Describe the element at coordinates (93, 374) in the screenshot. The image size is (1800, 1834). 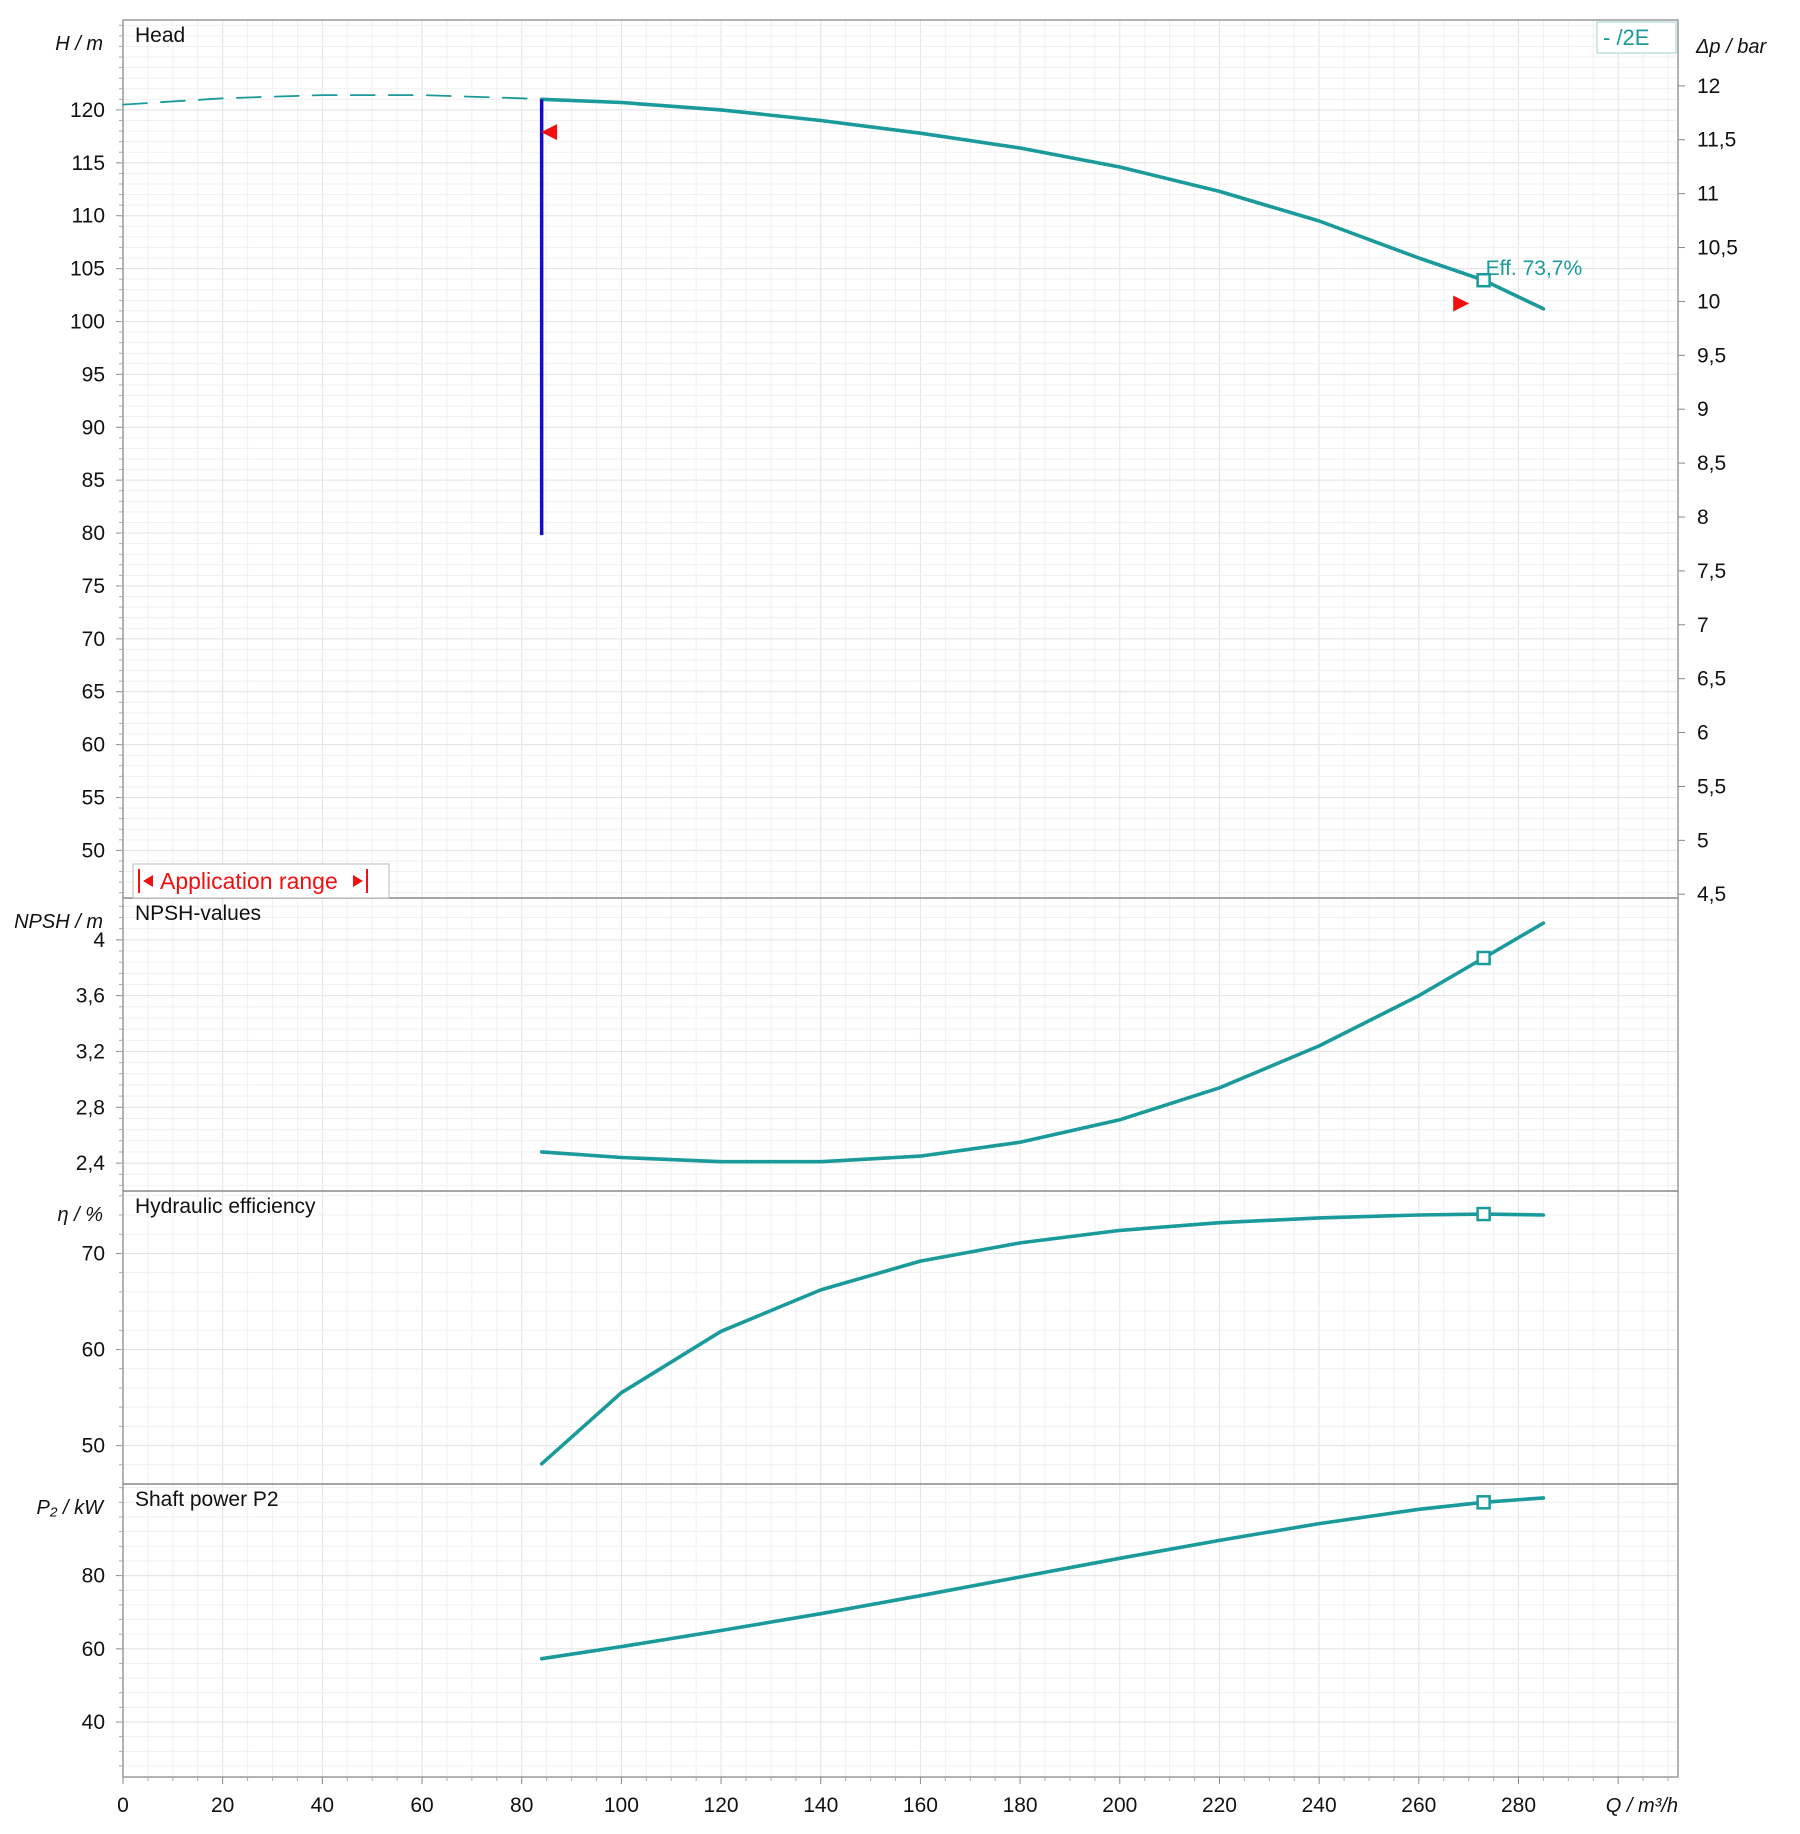
I see `y-tick-label: 95` at that location.